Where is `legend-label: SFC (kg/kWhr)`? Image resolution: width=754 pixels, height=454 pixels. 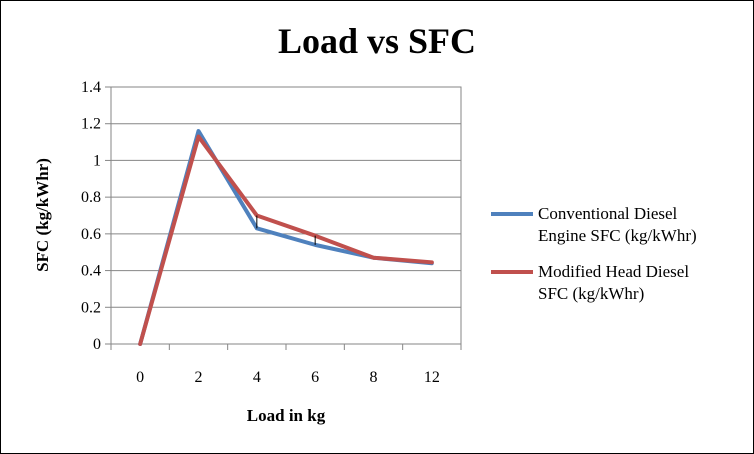 legend-label: SFC (kg/kWhr) is located at coordinates (591, 293).